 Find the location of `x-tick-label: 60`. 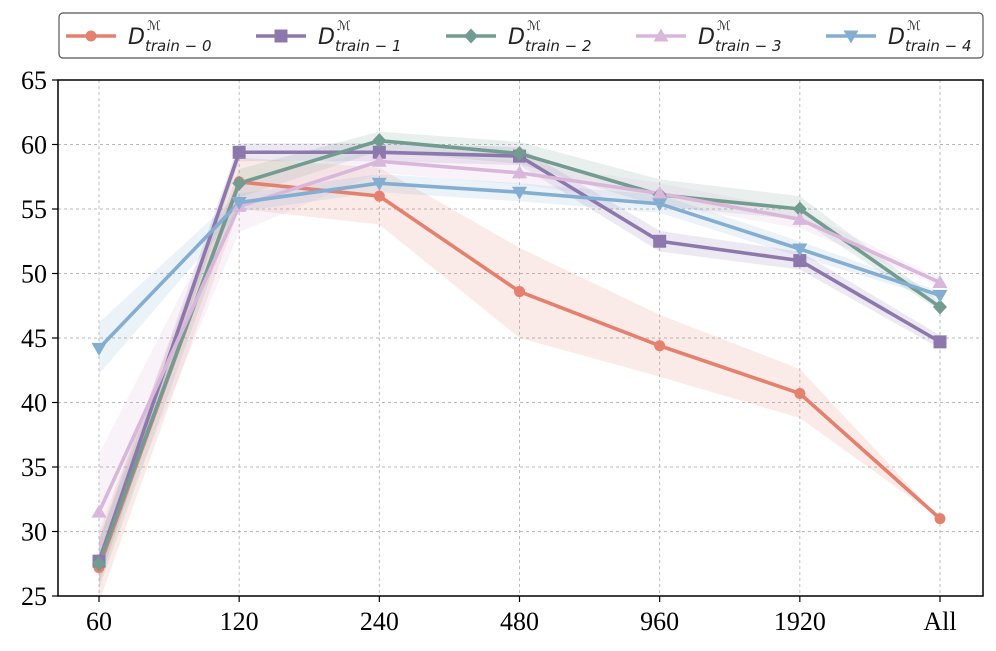

x-tick-label: 60 is located at coordinates (99, 621).